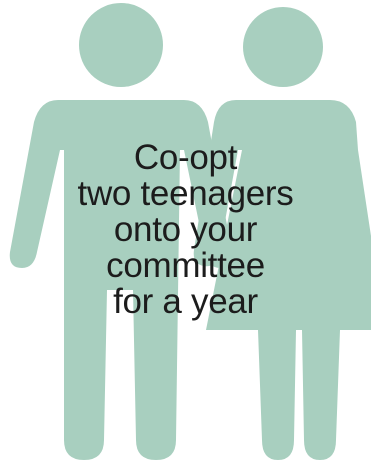  Describe the element at coordinates (185, 301) in the screenshot. I see `caption-line: for a year` at that location.